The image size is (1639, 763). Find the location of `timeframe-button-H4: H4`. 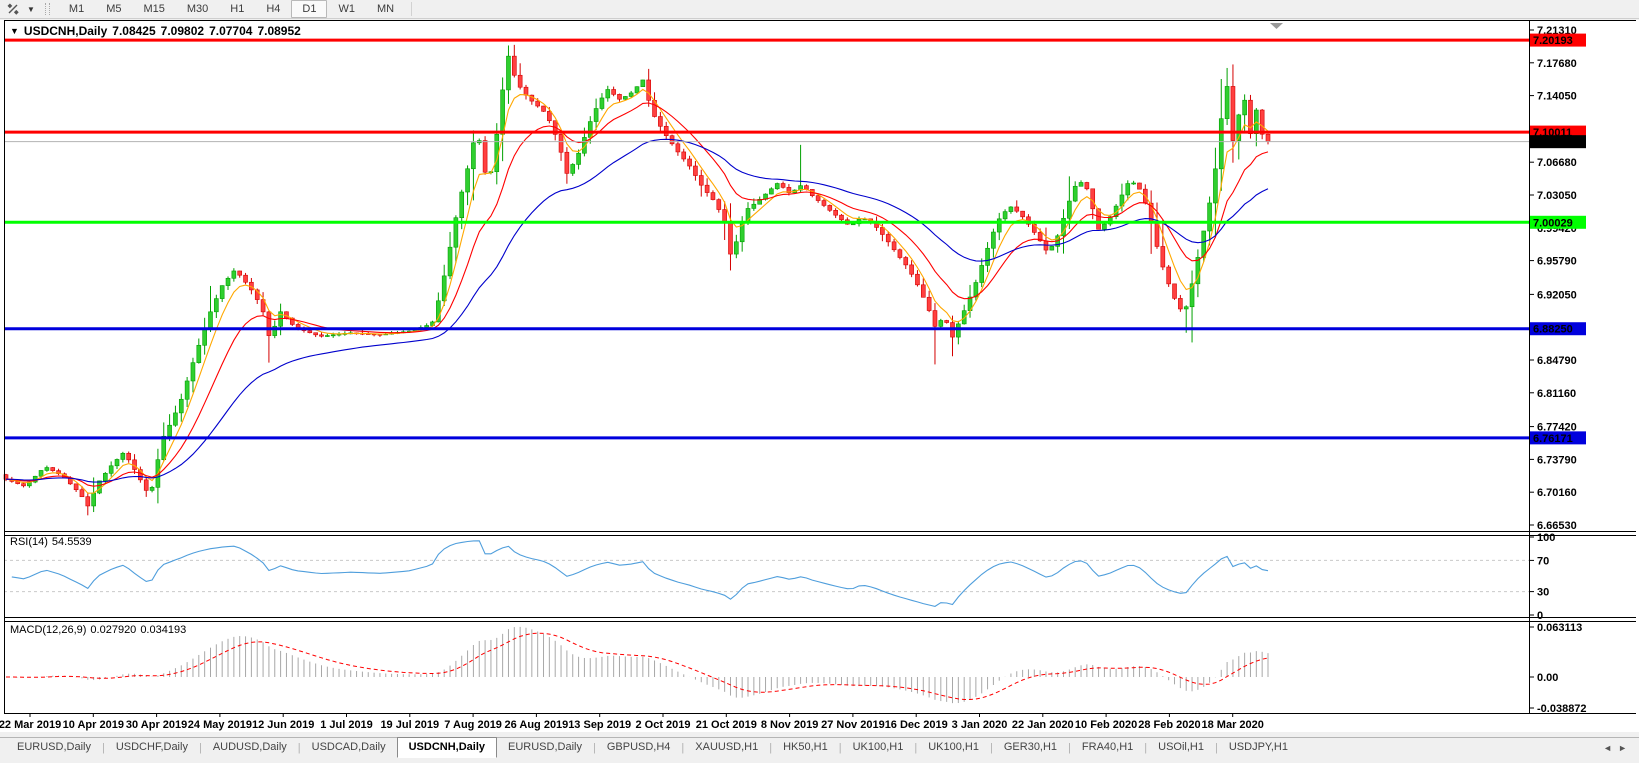

timeframe-button-H4: H4 is located at coordinates (273, 9).